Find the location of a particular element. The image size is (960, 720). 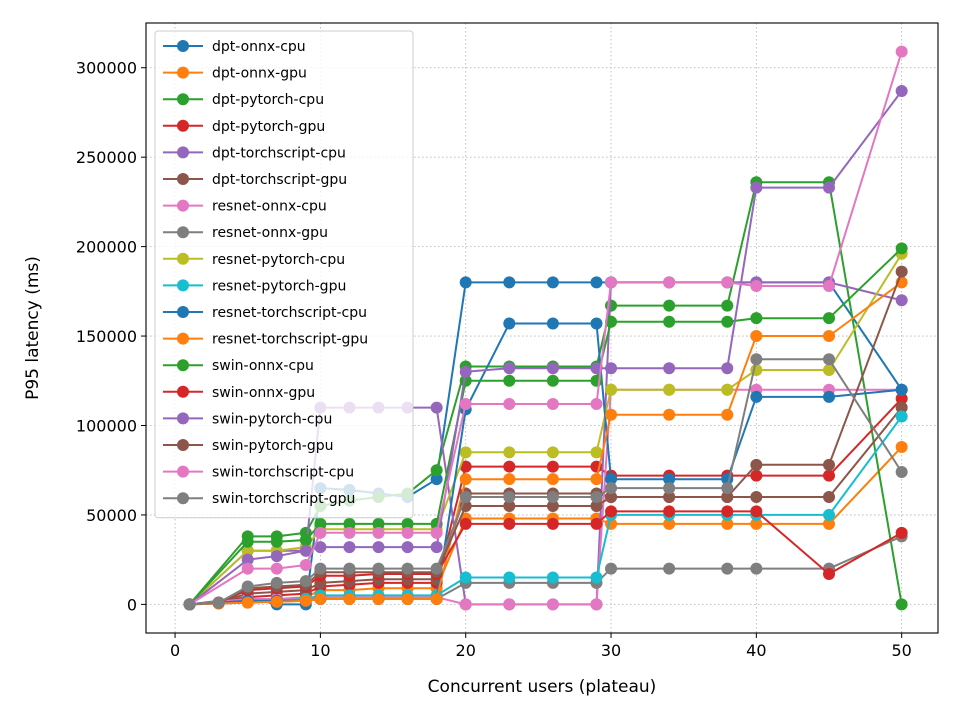

y-tick-label: 250000 is located at coordinates (106, 157).